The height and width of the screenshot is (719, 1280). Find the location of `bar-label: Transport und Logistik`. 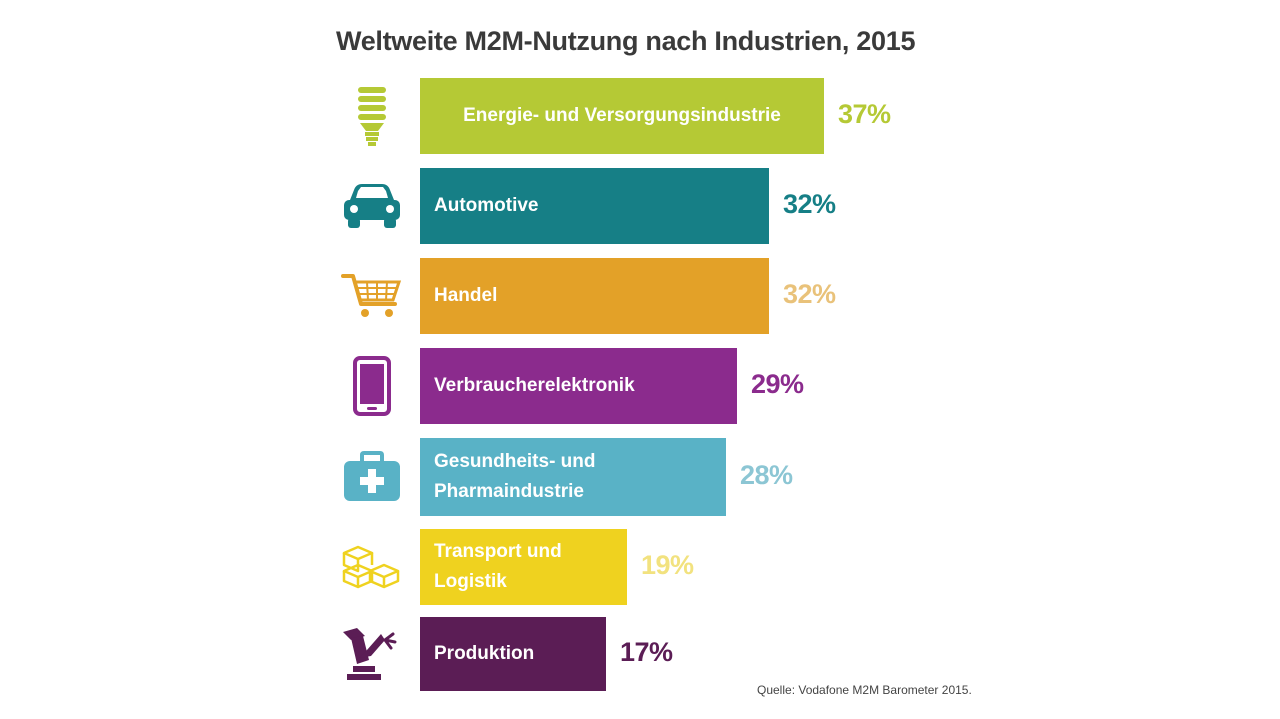

bar-label: Transport und Logistik is located at coordinates (498, 566).